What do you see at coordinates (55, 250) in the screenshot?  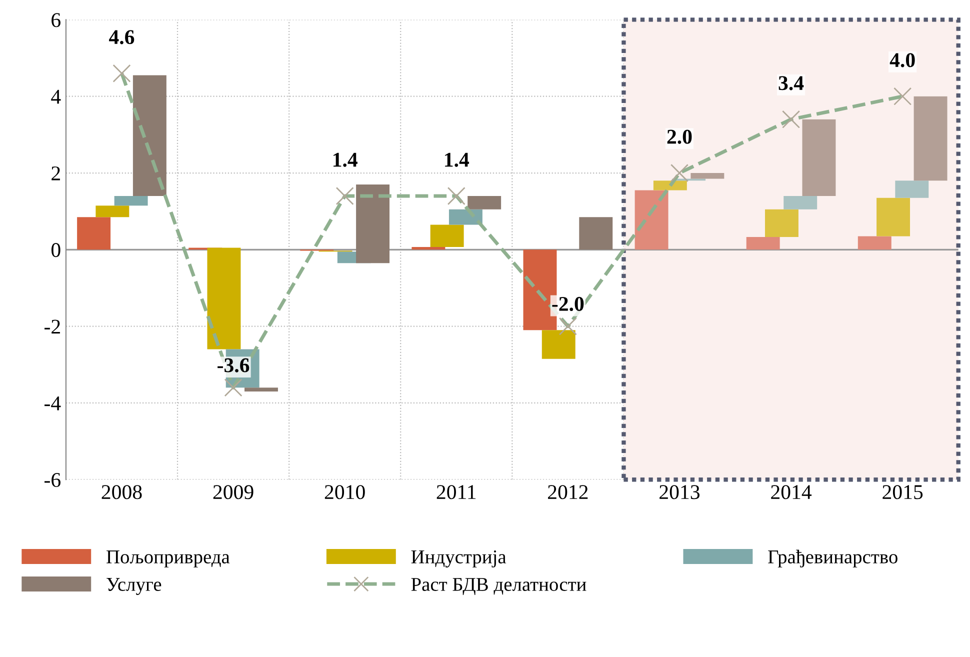 I see `y-tick-label: 0` at bounding box center [55, 250].